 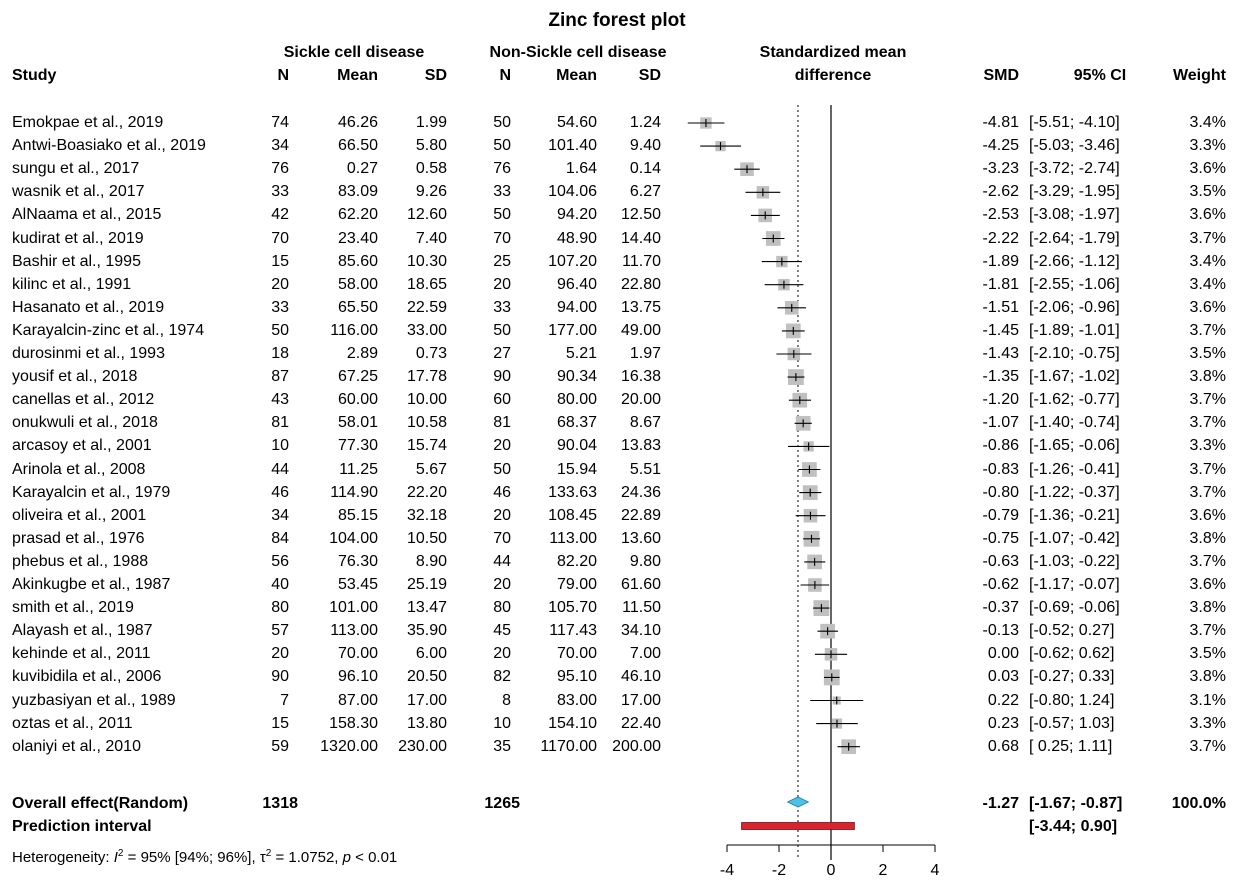 I want to click on cell-smd: -0.75, so click(x=1000, y=538).